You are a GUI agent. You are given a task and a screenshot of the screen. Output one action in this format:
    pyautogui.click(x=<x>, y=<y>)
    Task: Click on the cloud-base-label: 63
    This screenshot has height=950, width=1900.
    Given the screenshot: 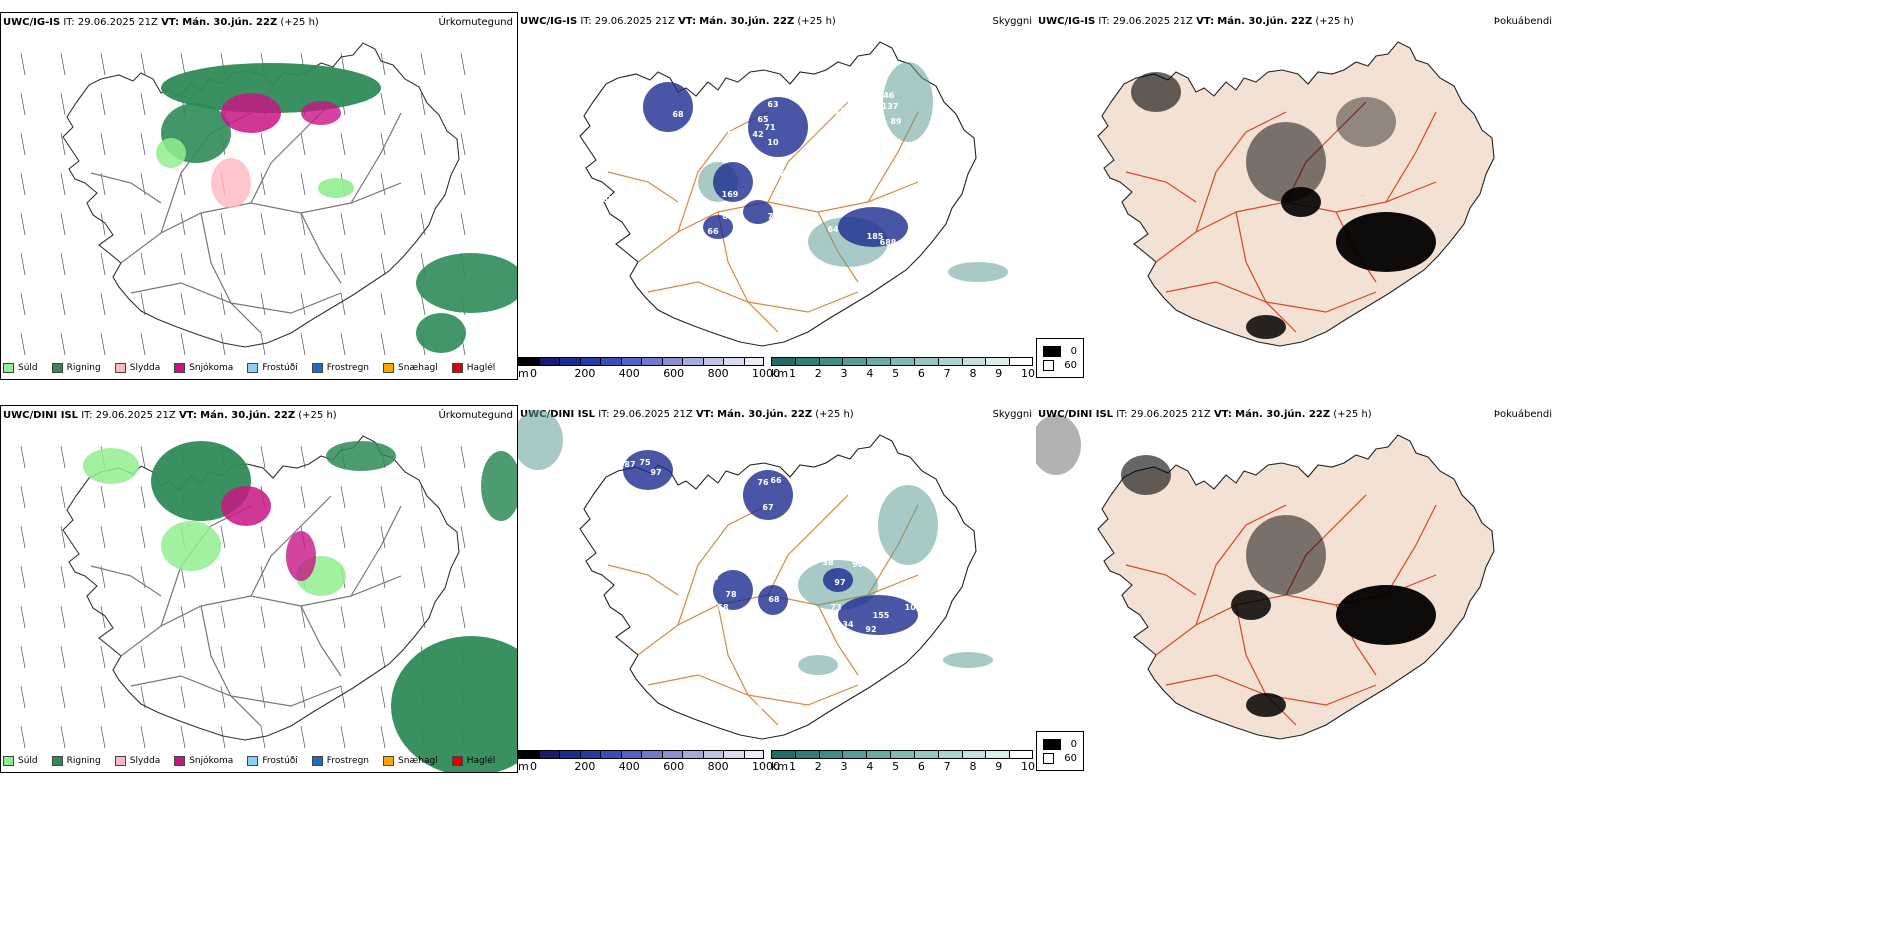 What is the action you would take?
    pyautogui.click(x=772, y=104)
    